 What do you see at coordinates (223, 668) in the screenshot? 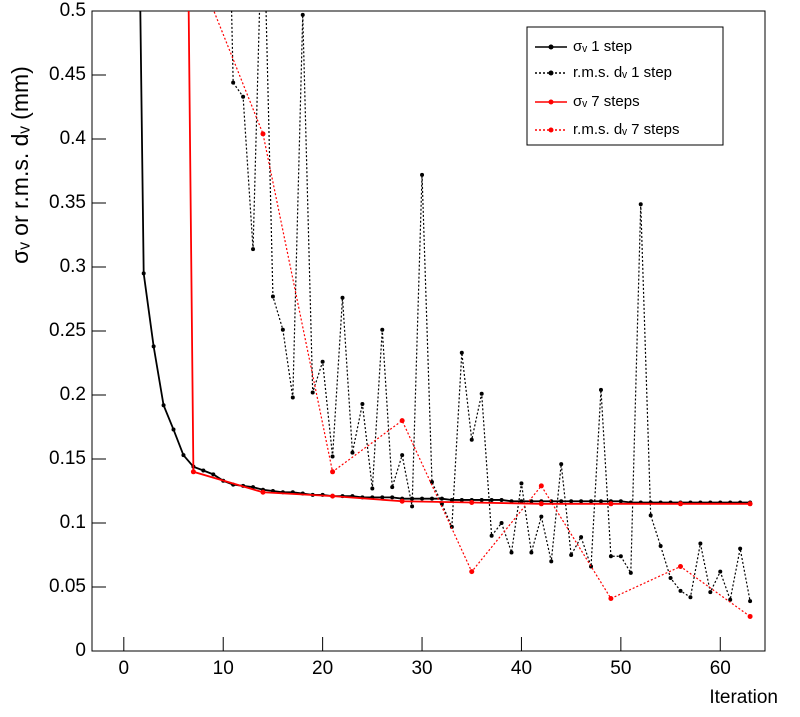
I see `x-tick-label: 10` at bounding box center [223, 668].